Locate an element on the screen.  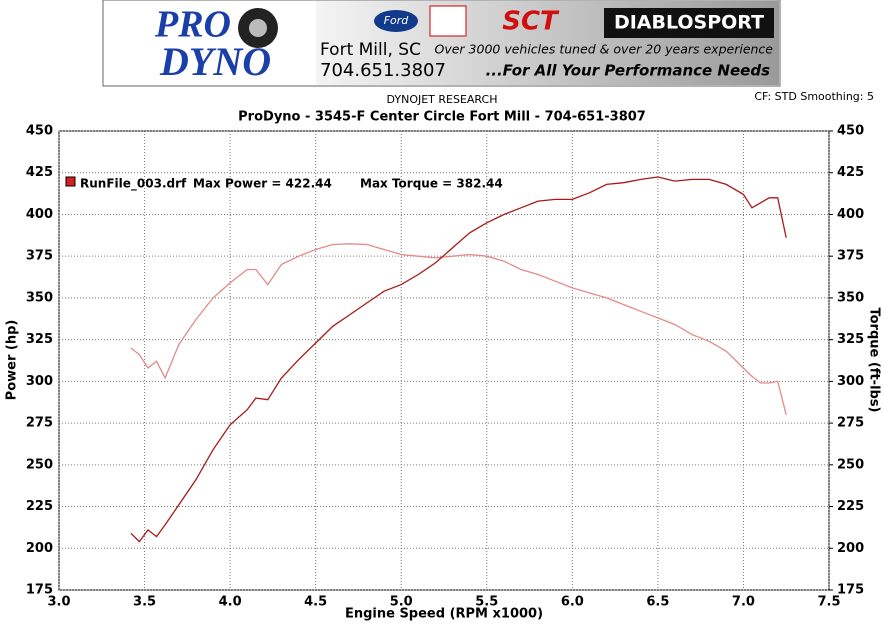
diablo-text: DIABLOSPORT is located at coordinates (689, 23).